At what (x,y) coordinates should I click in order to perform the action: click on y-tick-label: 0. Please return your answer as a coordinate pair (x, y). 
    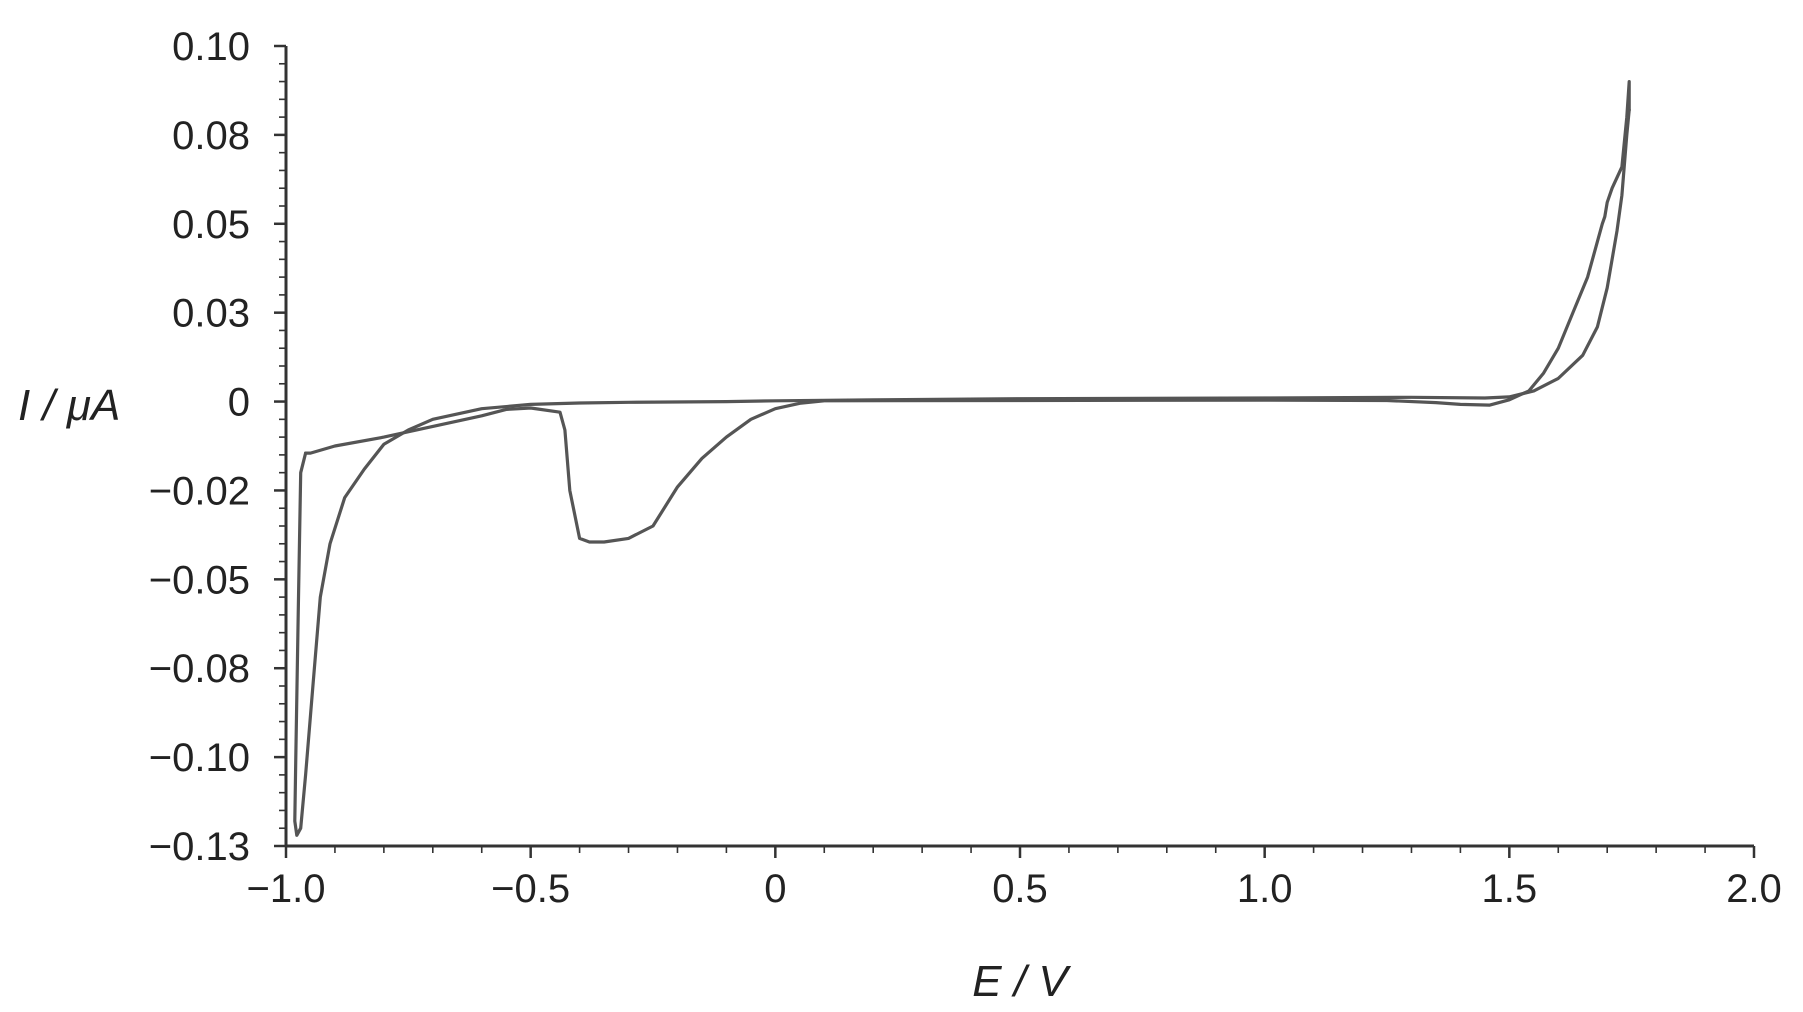
    Looking at the image, I should click on (239, 403).